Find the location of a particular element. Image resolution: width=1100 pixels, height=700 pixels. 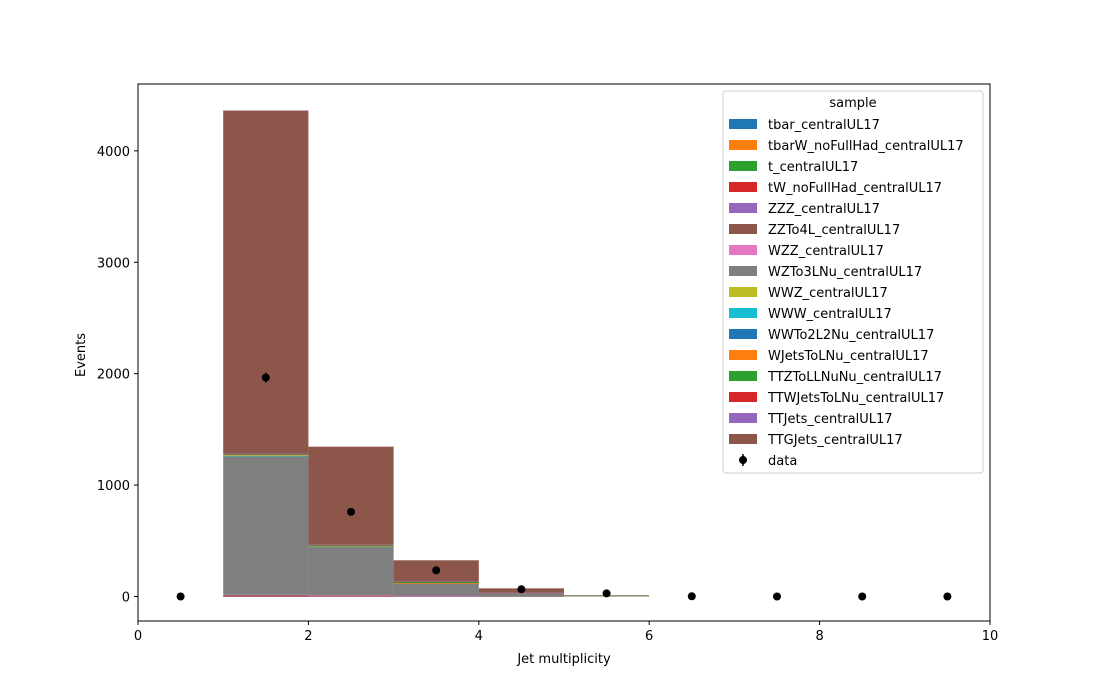

legend-label-tbarW_noFullHad_centralUL17: tbarW_noFullHad_centralUL17 is located at coordinates (866, 146).